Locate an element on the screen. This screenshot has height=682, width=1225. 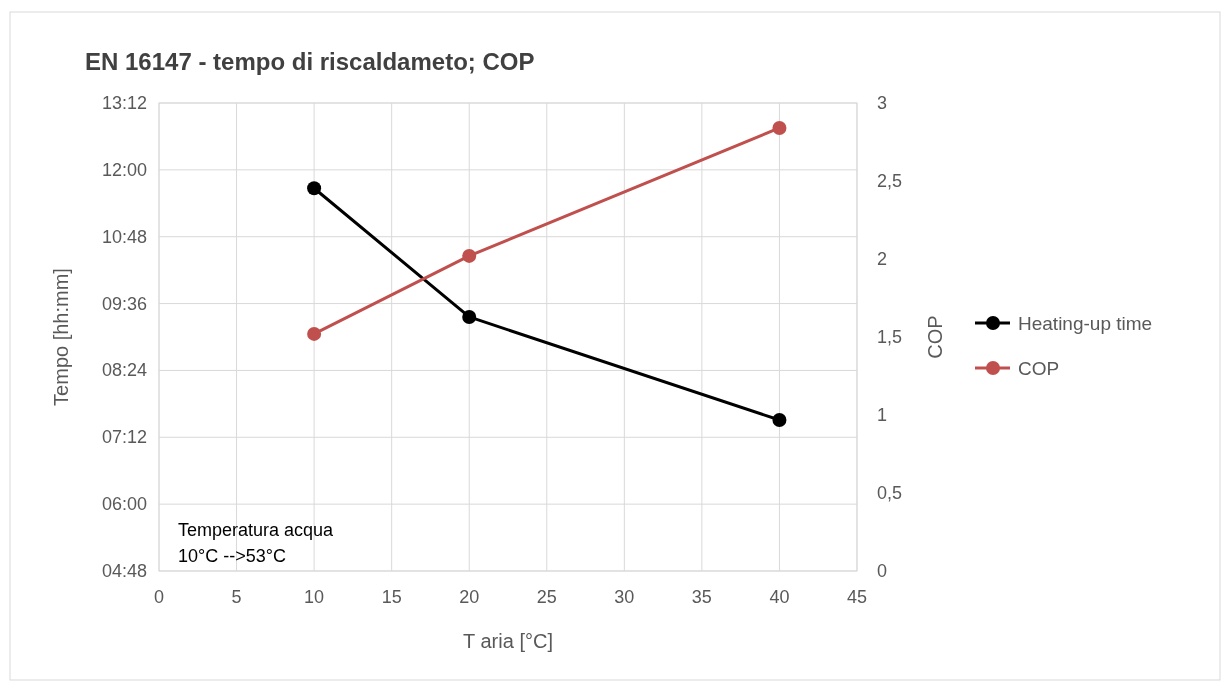
y-axis-title: Tempo [hh:mm] is located at coordinates (61, 337).